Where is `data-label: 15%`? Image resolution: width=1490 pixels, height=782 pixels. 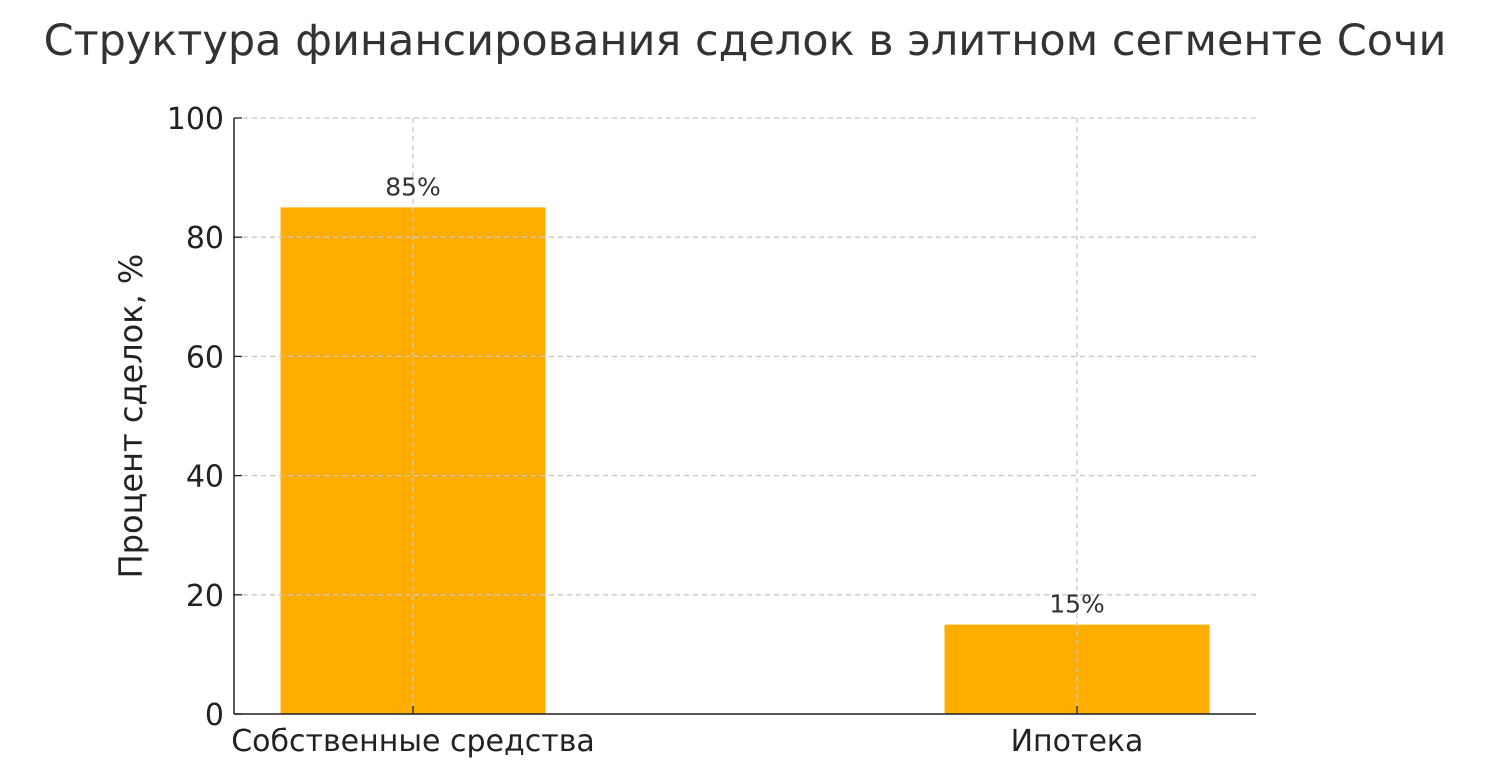 data-label: 15% is located at coordinates (1077, 604).